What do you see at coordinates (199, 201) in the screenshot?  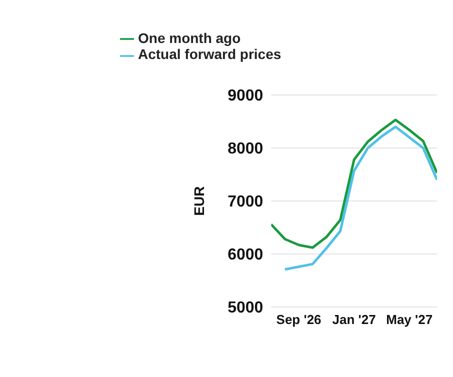 I see `y-axis-title: EUR` at bounding box center [199, 201].